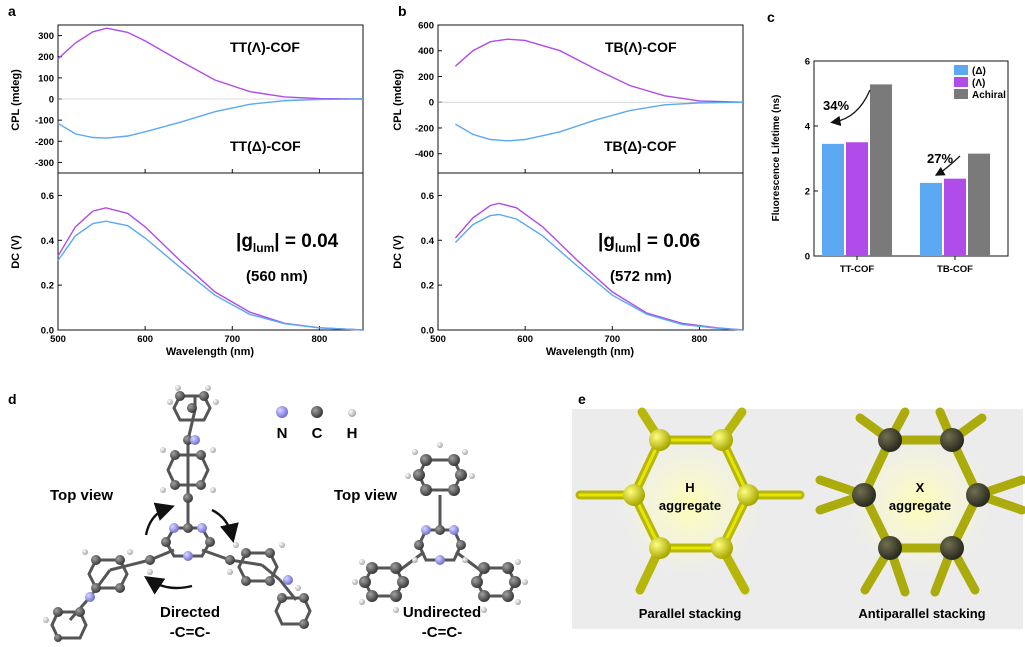 This screenshot has height=647, width=1025. Describe the element at coordinates (44, 163) in the screenshot. I see `a-cpl-ytick-label: -300` at that location.